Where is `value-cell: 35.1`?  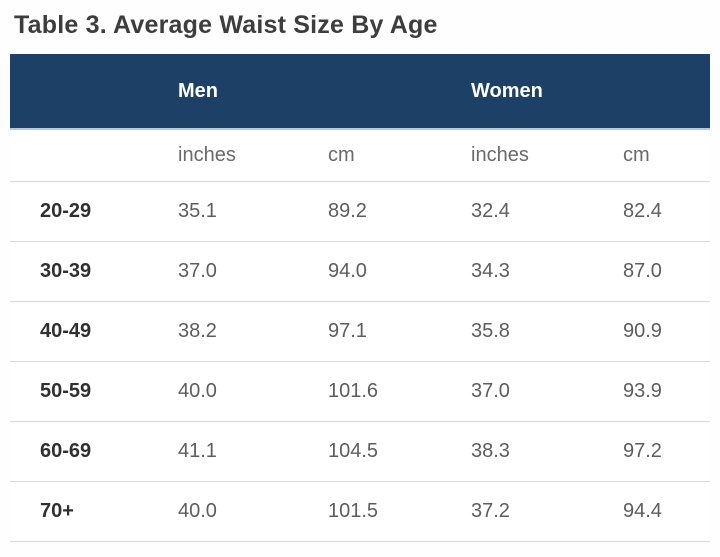
value-cell: 35.1 is located at coordinates (223, 211).